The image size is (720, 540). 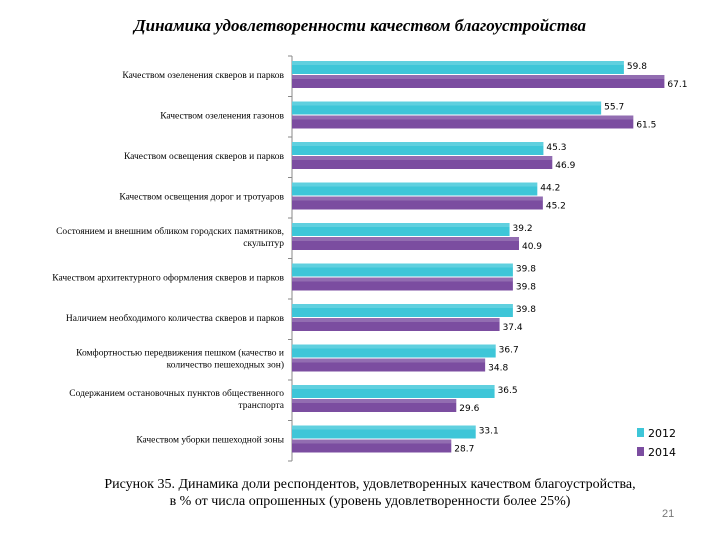 I want to click on data-label-2012: 33.1, so click(x=489, y=432).